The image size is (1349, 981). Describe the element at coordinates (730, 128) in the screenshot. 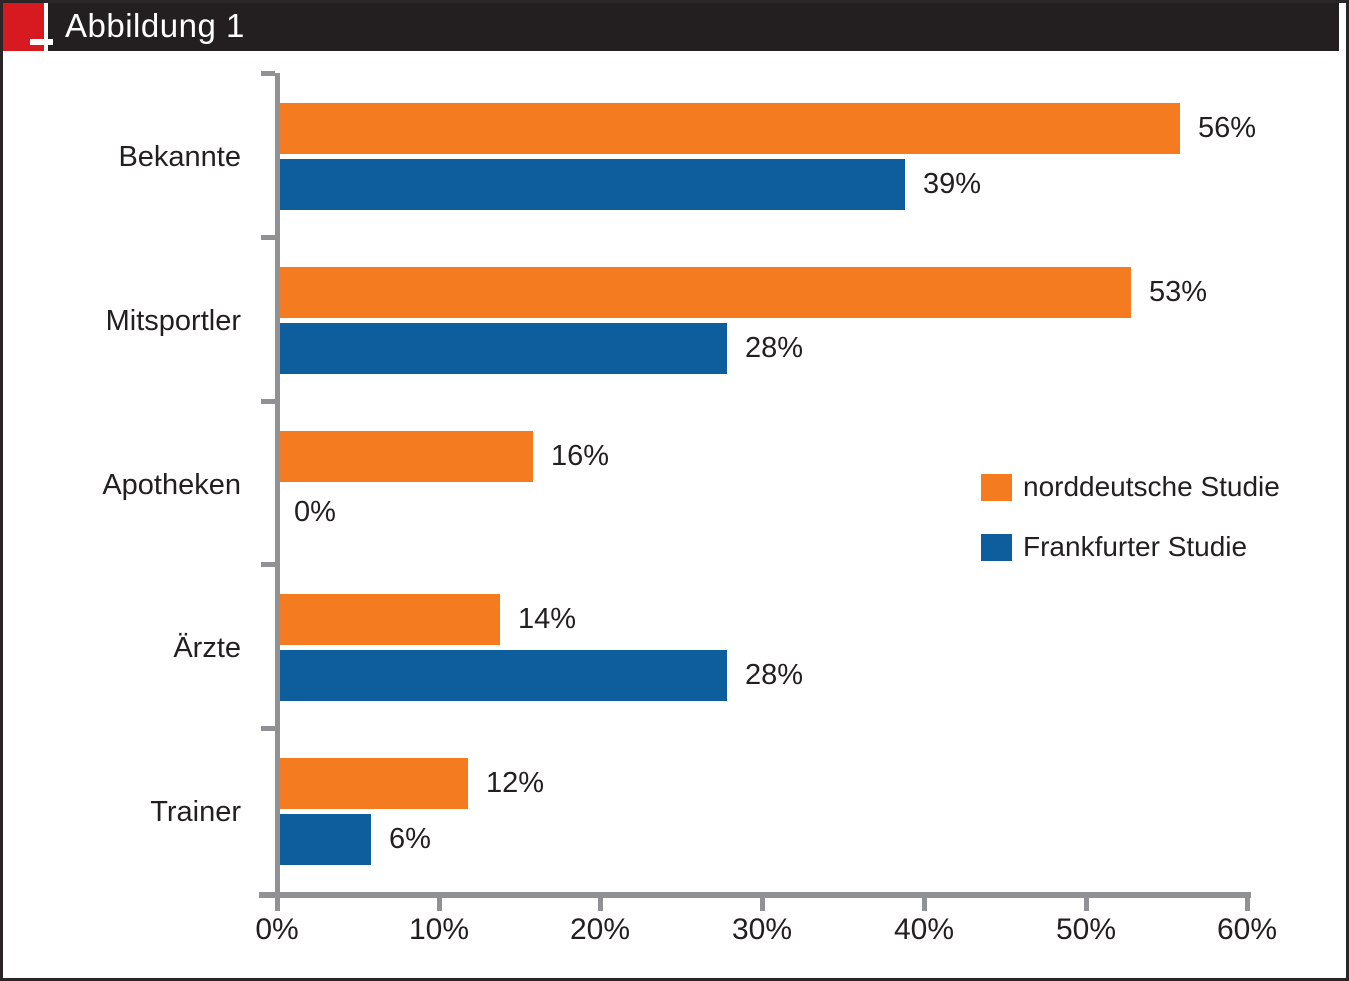

I see `bar-norddeutsche-bekannte` at that location.